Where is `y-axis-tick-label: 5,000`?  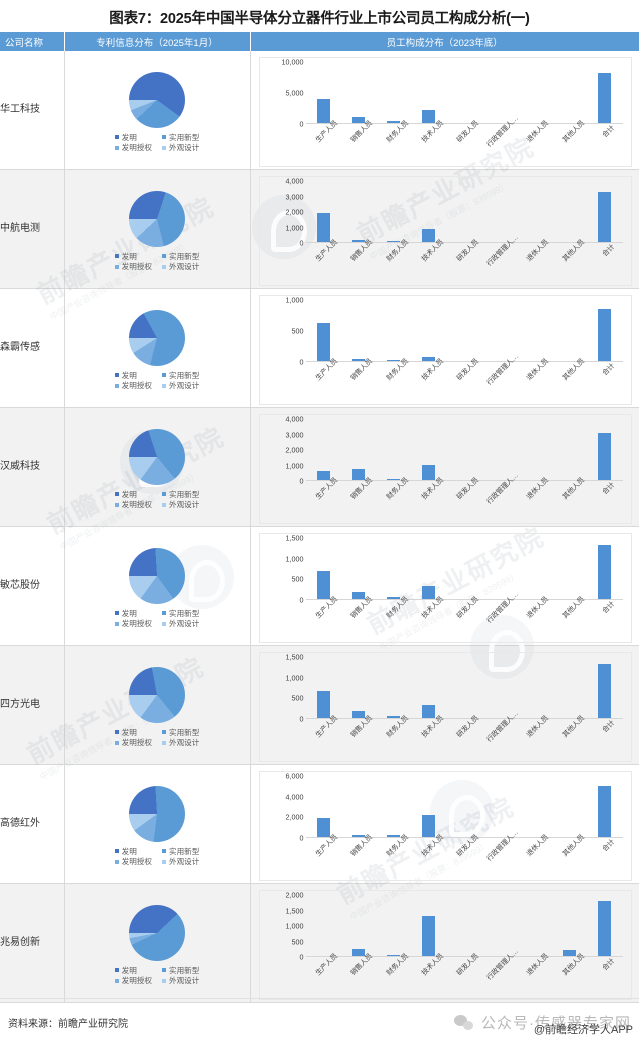
y-axis-tick-label: 5,000 is located at coordinates (294, 93).